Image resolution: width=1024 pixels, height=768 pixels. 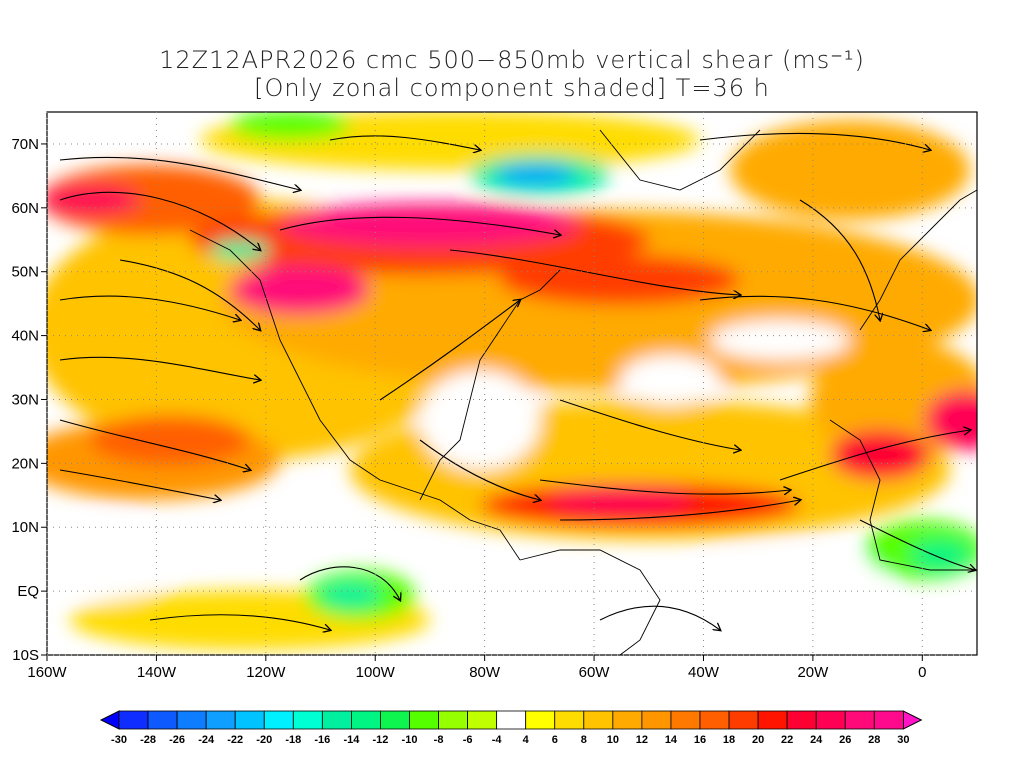 I want to click on colorbar-label: 30, so click(x=903, y=740).